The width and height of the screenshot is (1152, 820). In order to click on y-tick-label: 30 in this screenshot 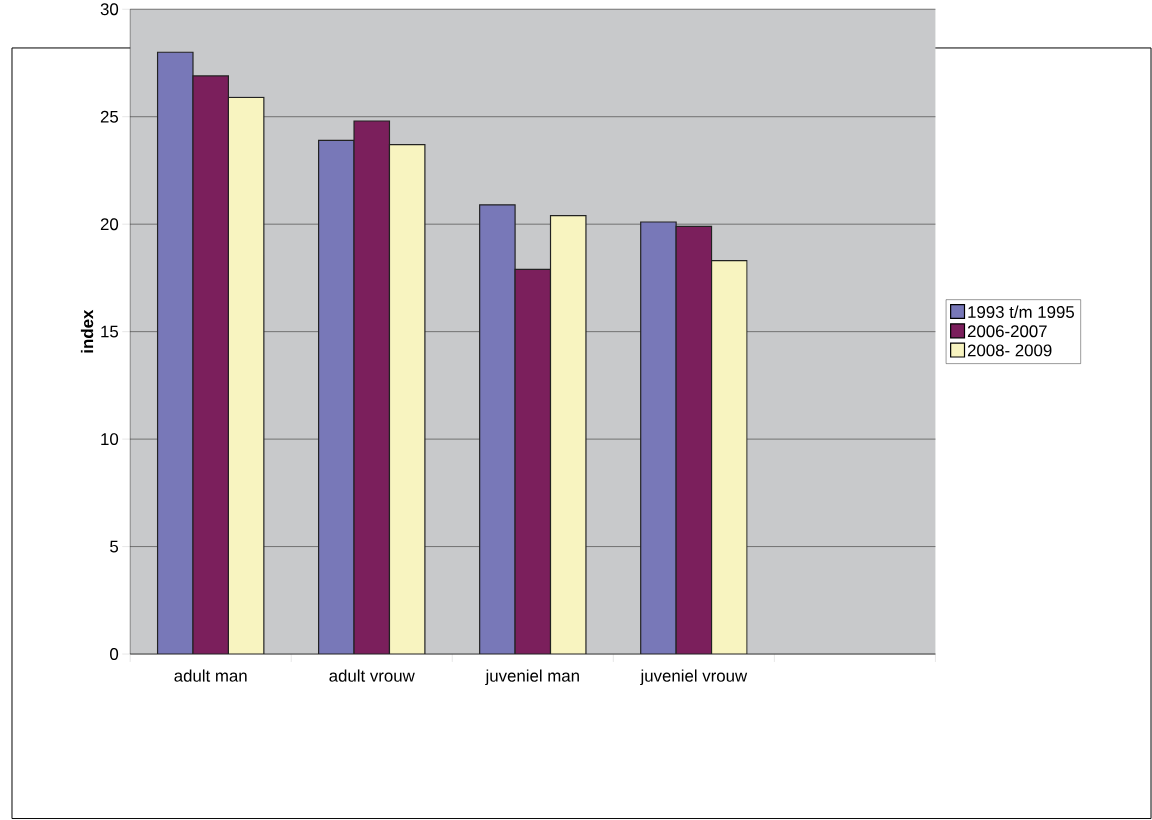, I will do `click(109, 9)`.